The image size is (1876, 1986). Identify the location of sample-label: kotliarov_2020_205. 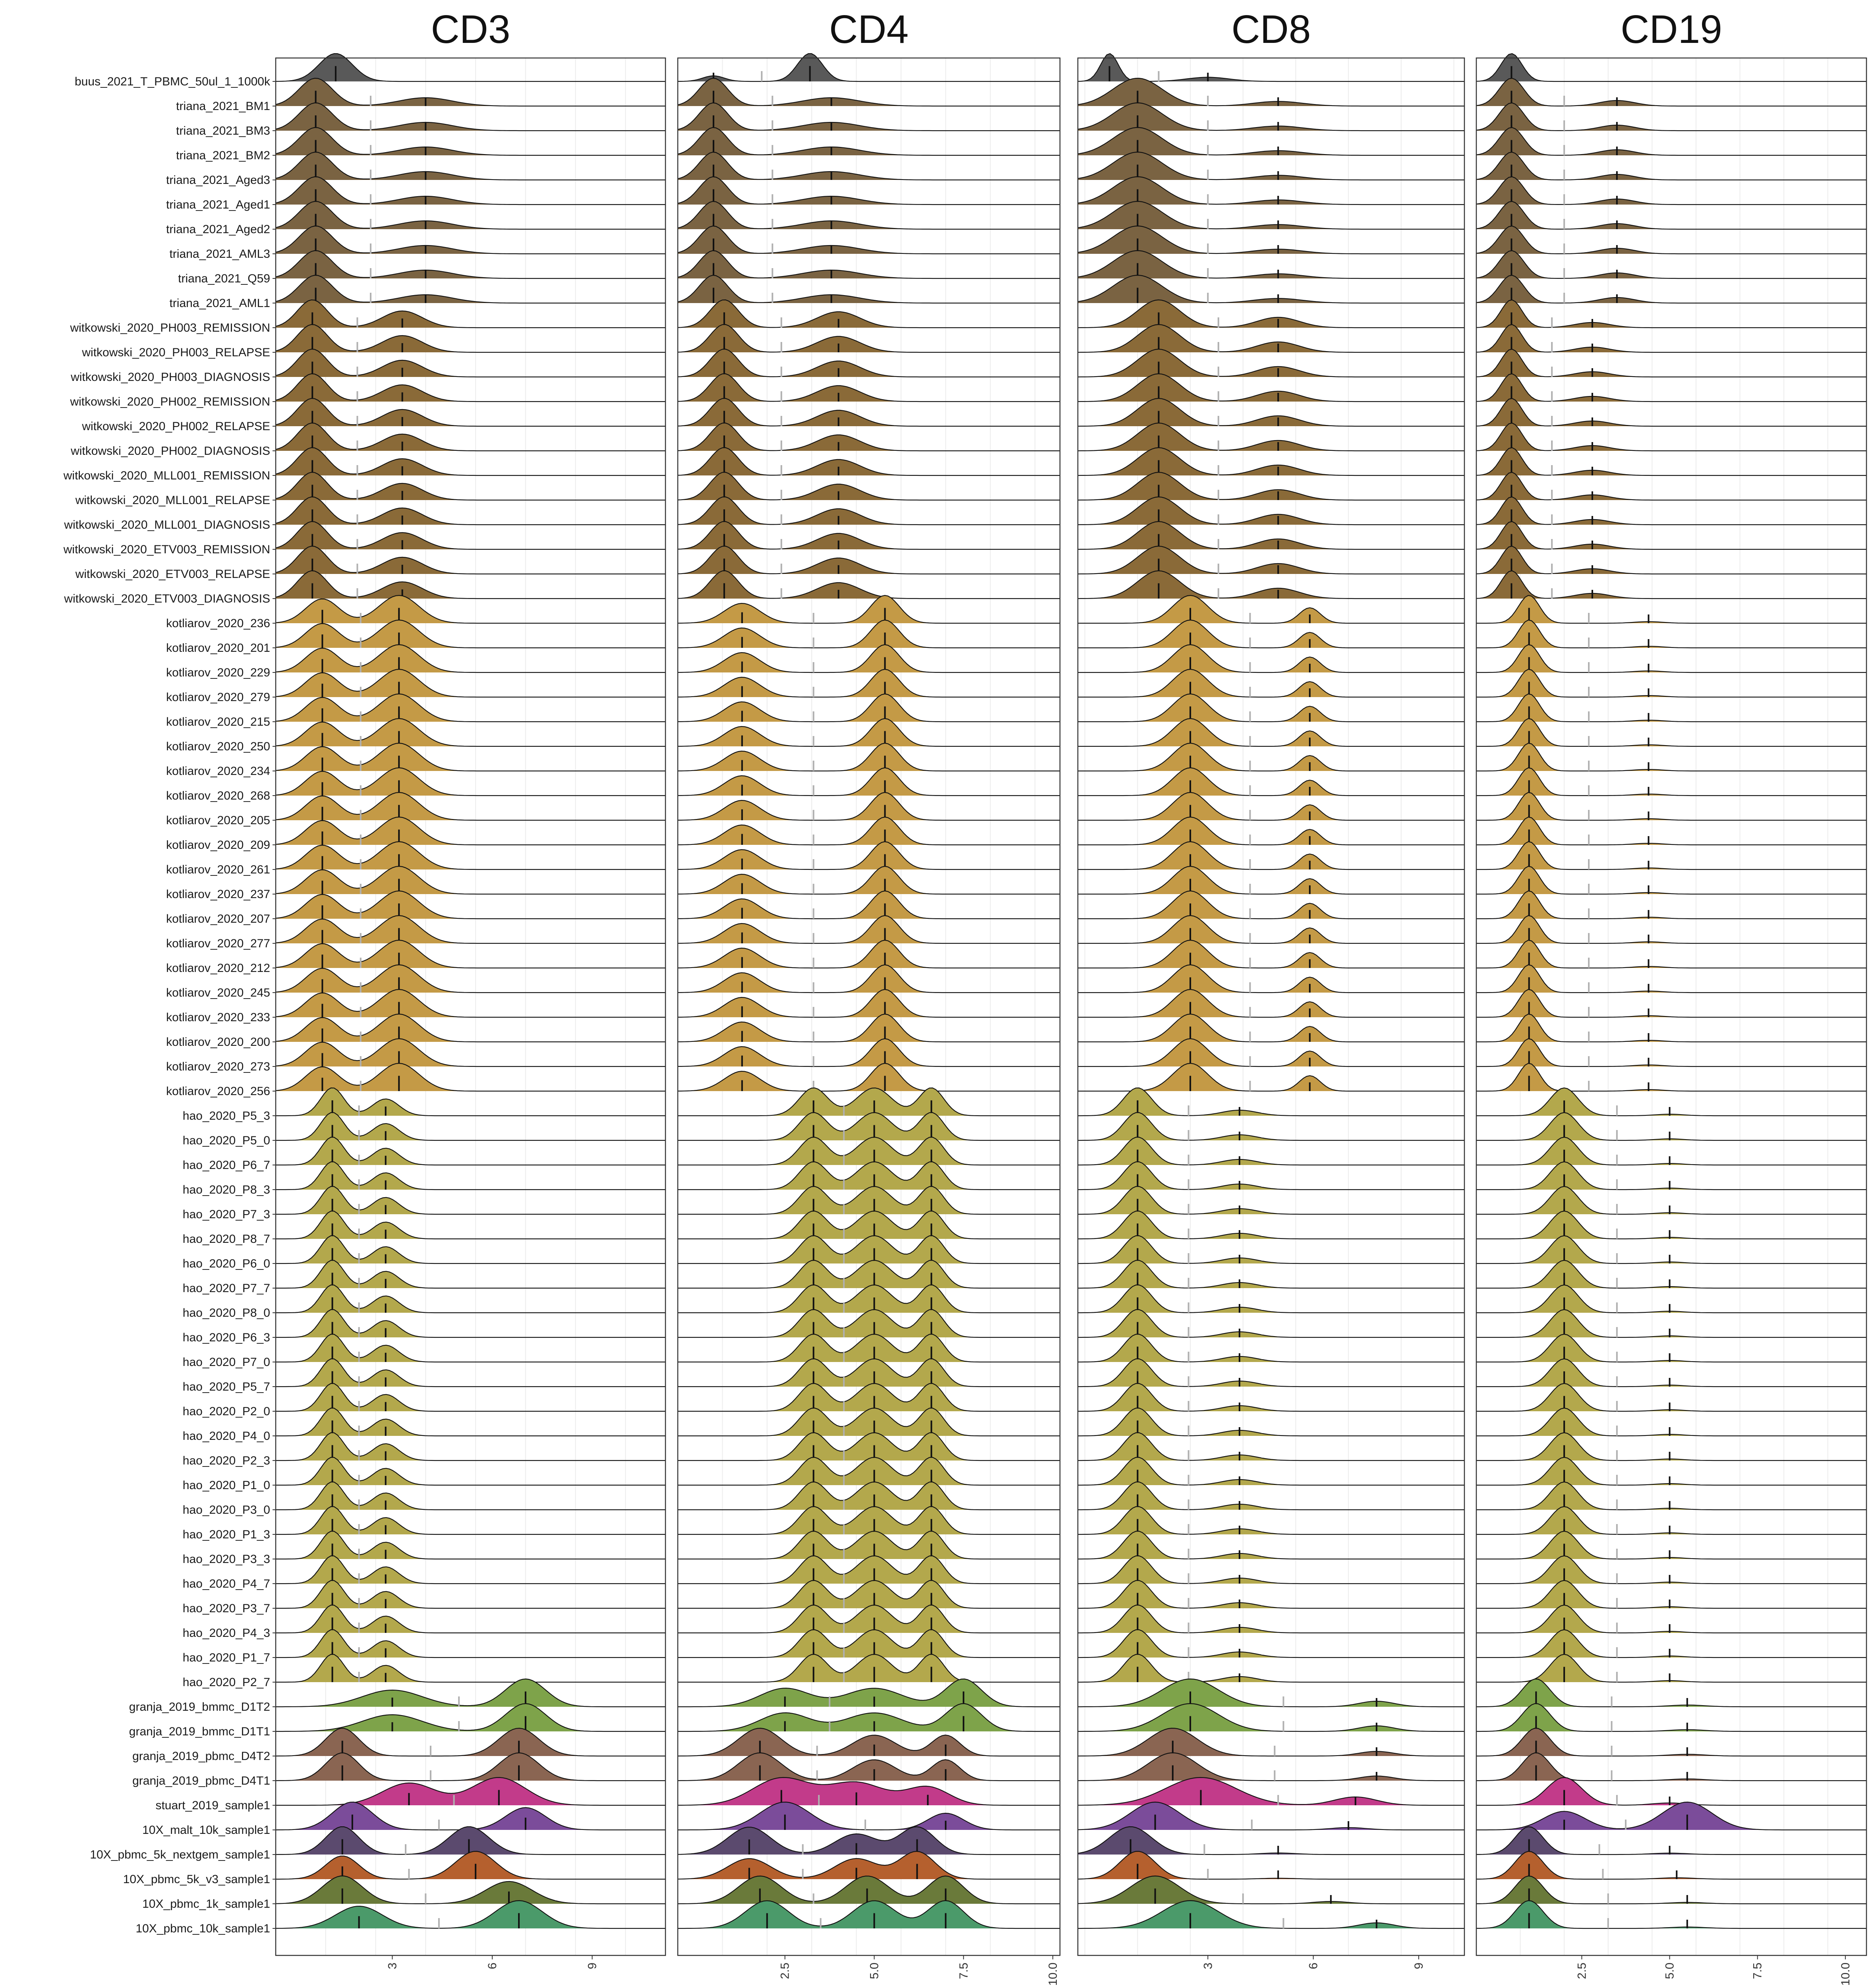
(218, 820).